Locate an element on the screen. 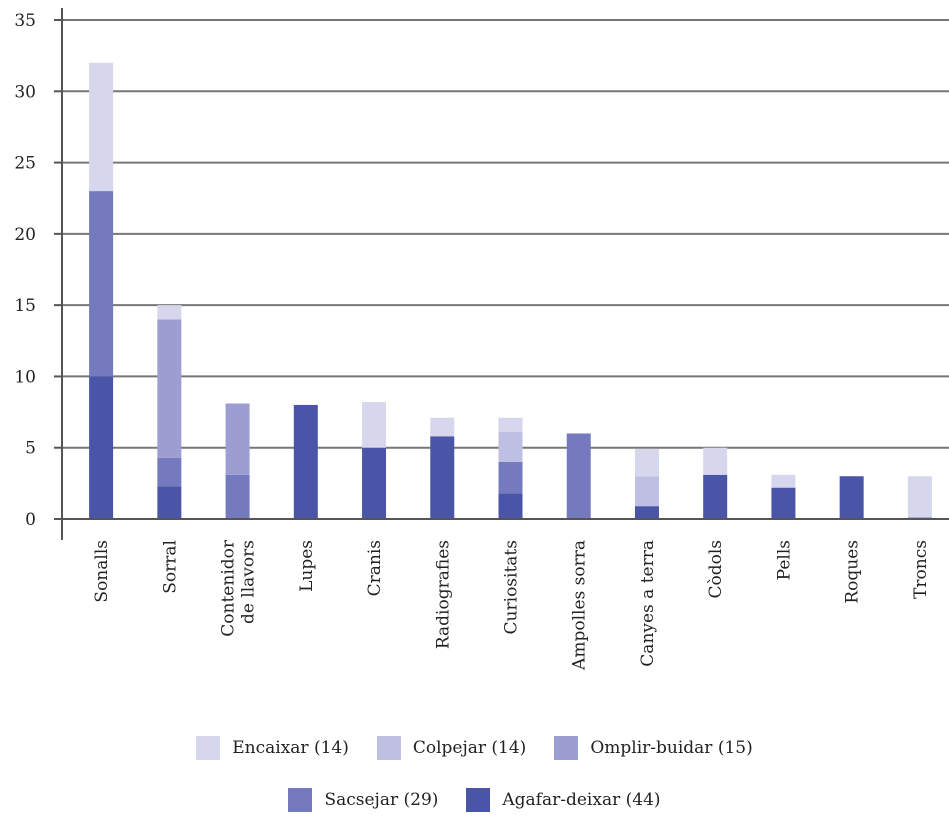  legend-label-encaixar: Encaixar (14) is located at coordinates (290, 748).